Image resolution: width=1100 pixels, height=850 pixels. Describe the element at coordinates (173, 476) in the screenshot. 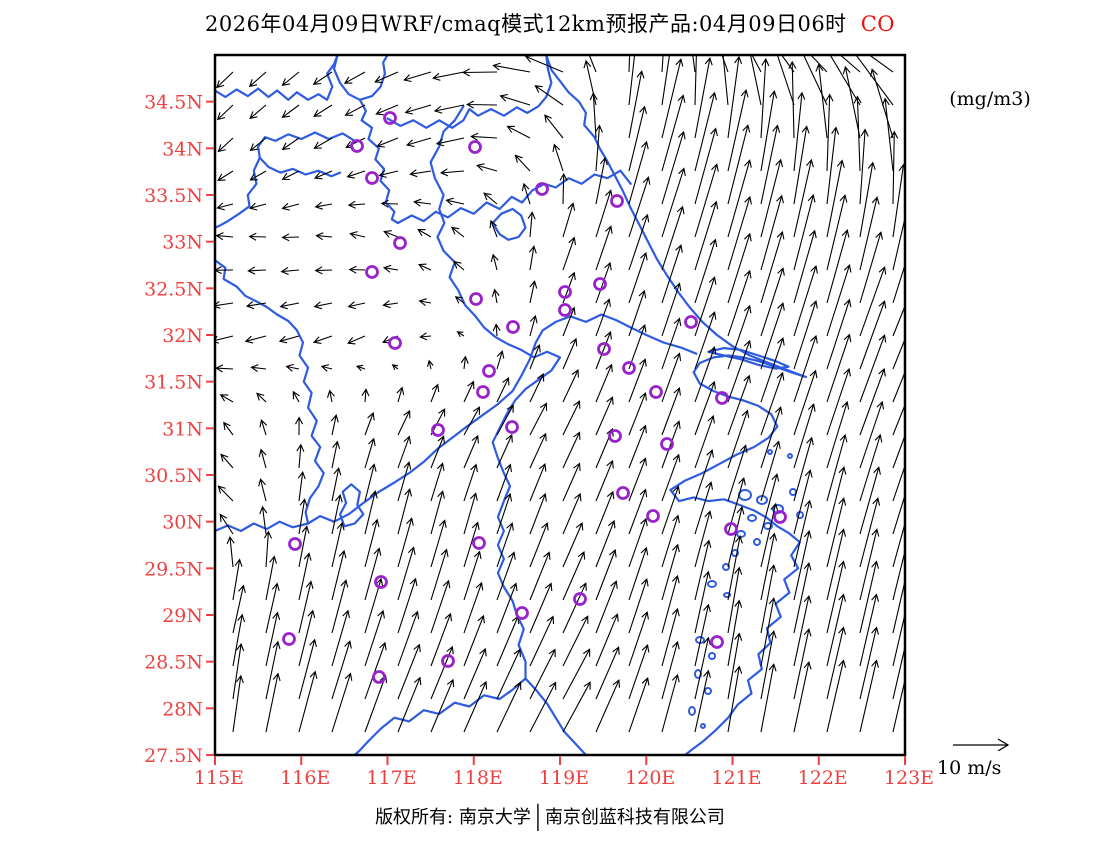

I see `y-axis-tick-label: 30.5N` at that location.